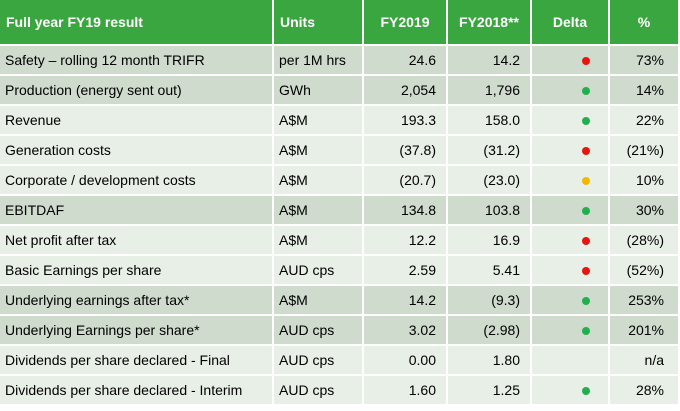 This screenshot has height=411, width=680. Describe the element at coordinates (137, 301) in the screenshot. I see `metric-cell: Underlying earnings after tax*` at that location.